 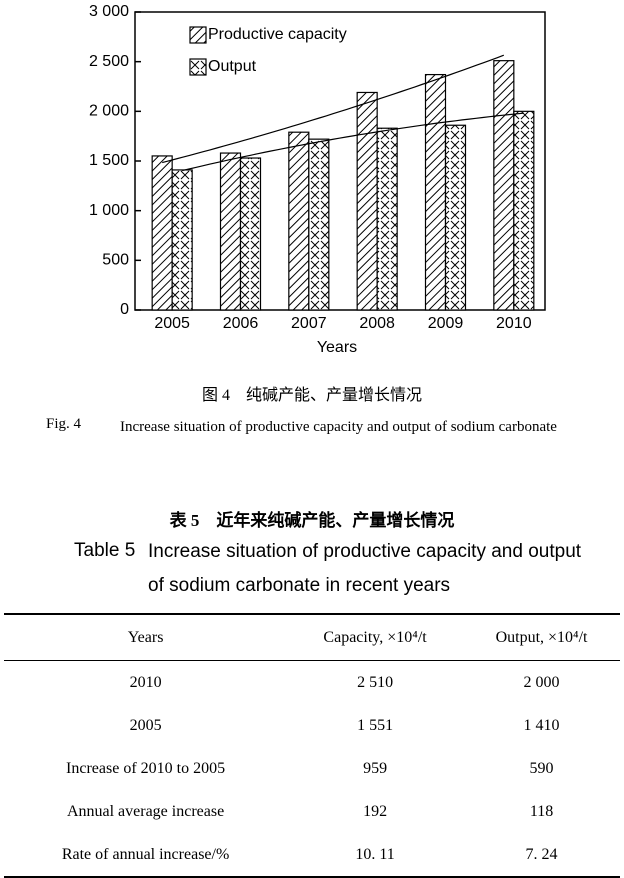 I want to click on table-cell: Annual average increase, so click(x=145, y=811).